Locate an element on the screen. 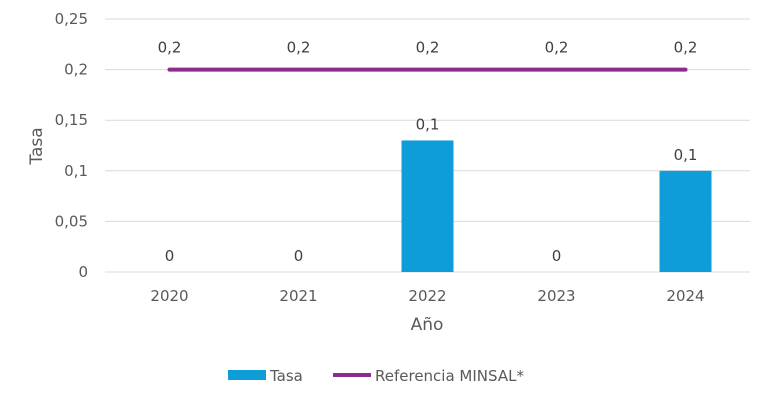 The width and height of the screenshot is (769, 403). y-tick-label: 0,2 is located at coordinates (76, 70).